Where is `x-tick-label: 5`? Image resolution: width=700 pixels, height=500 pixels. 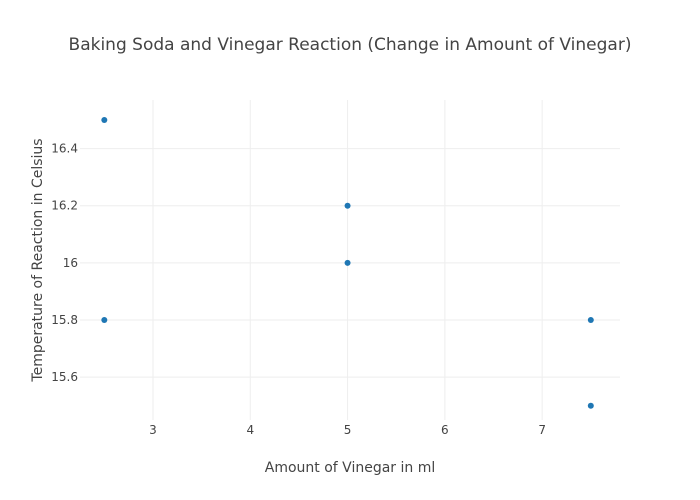 x-tick-label: 5 is located at coordinates (348, 430).